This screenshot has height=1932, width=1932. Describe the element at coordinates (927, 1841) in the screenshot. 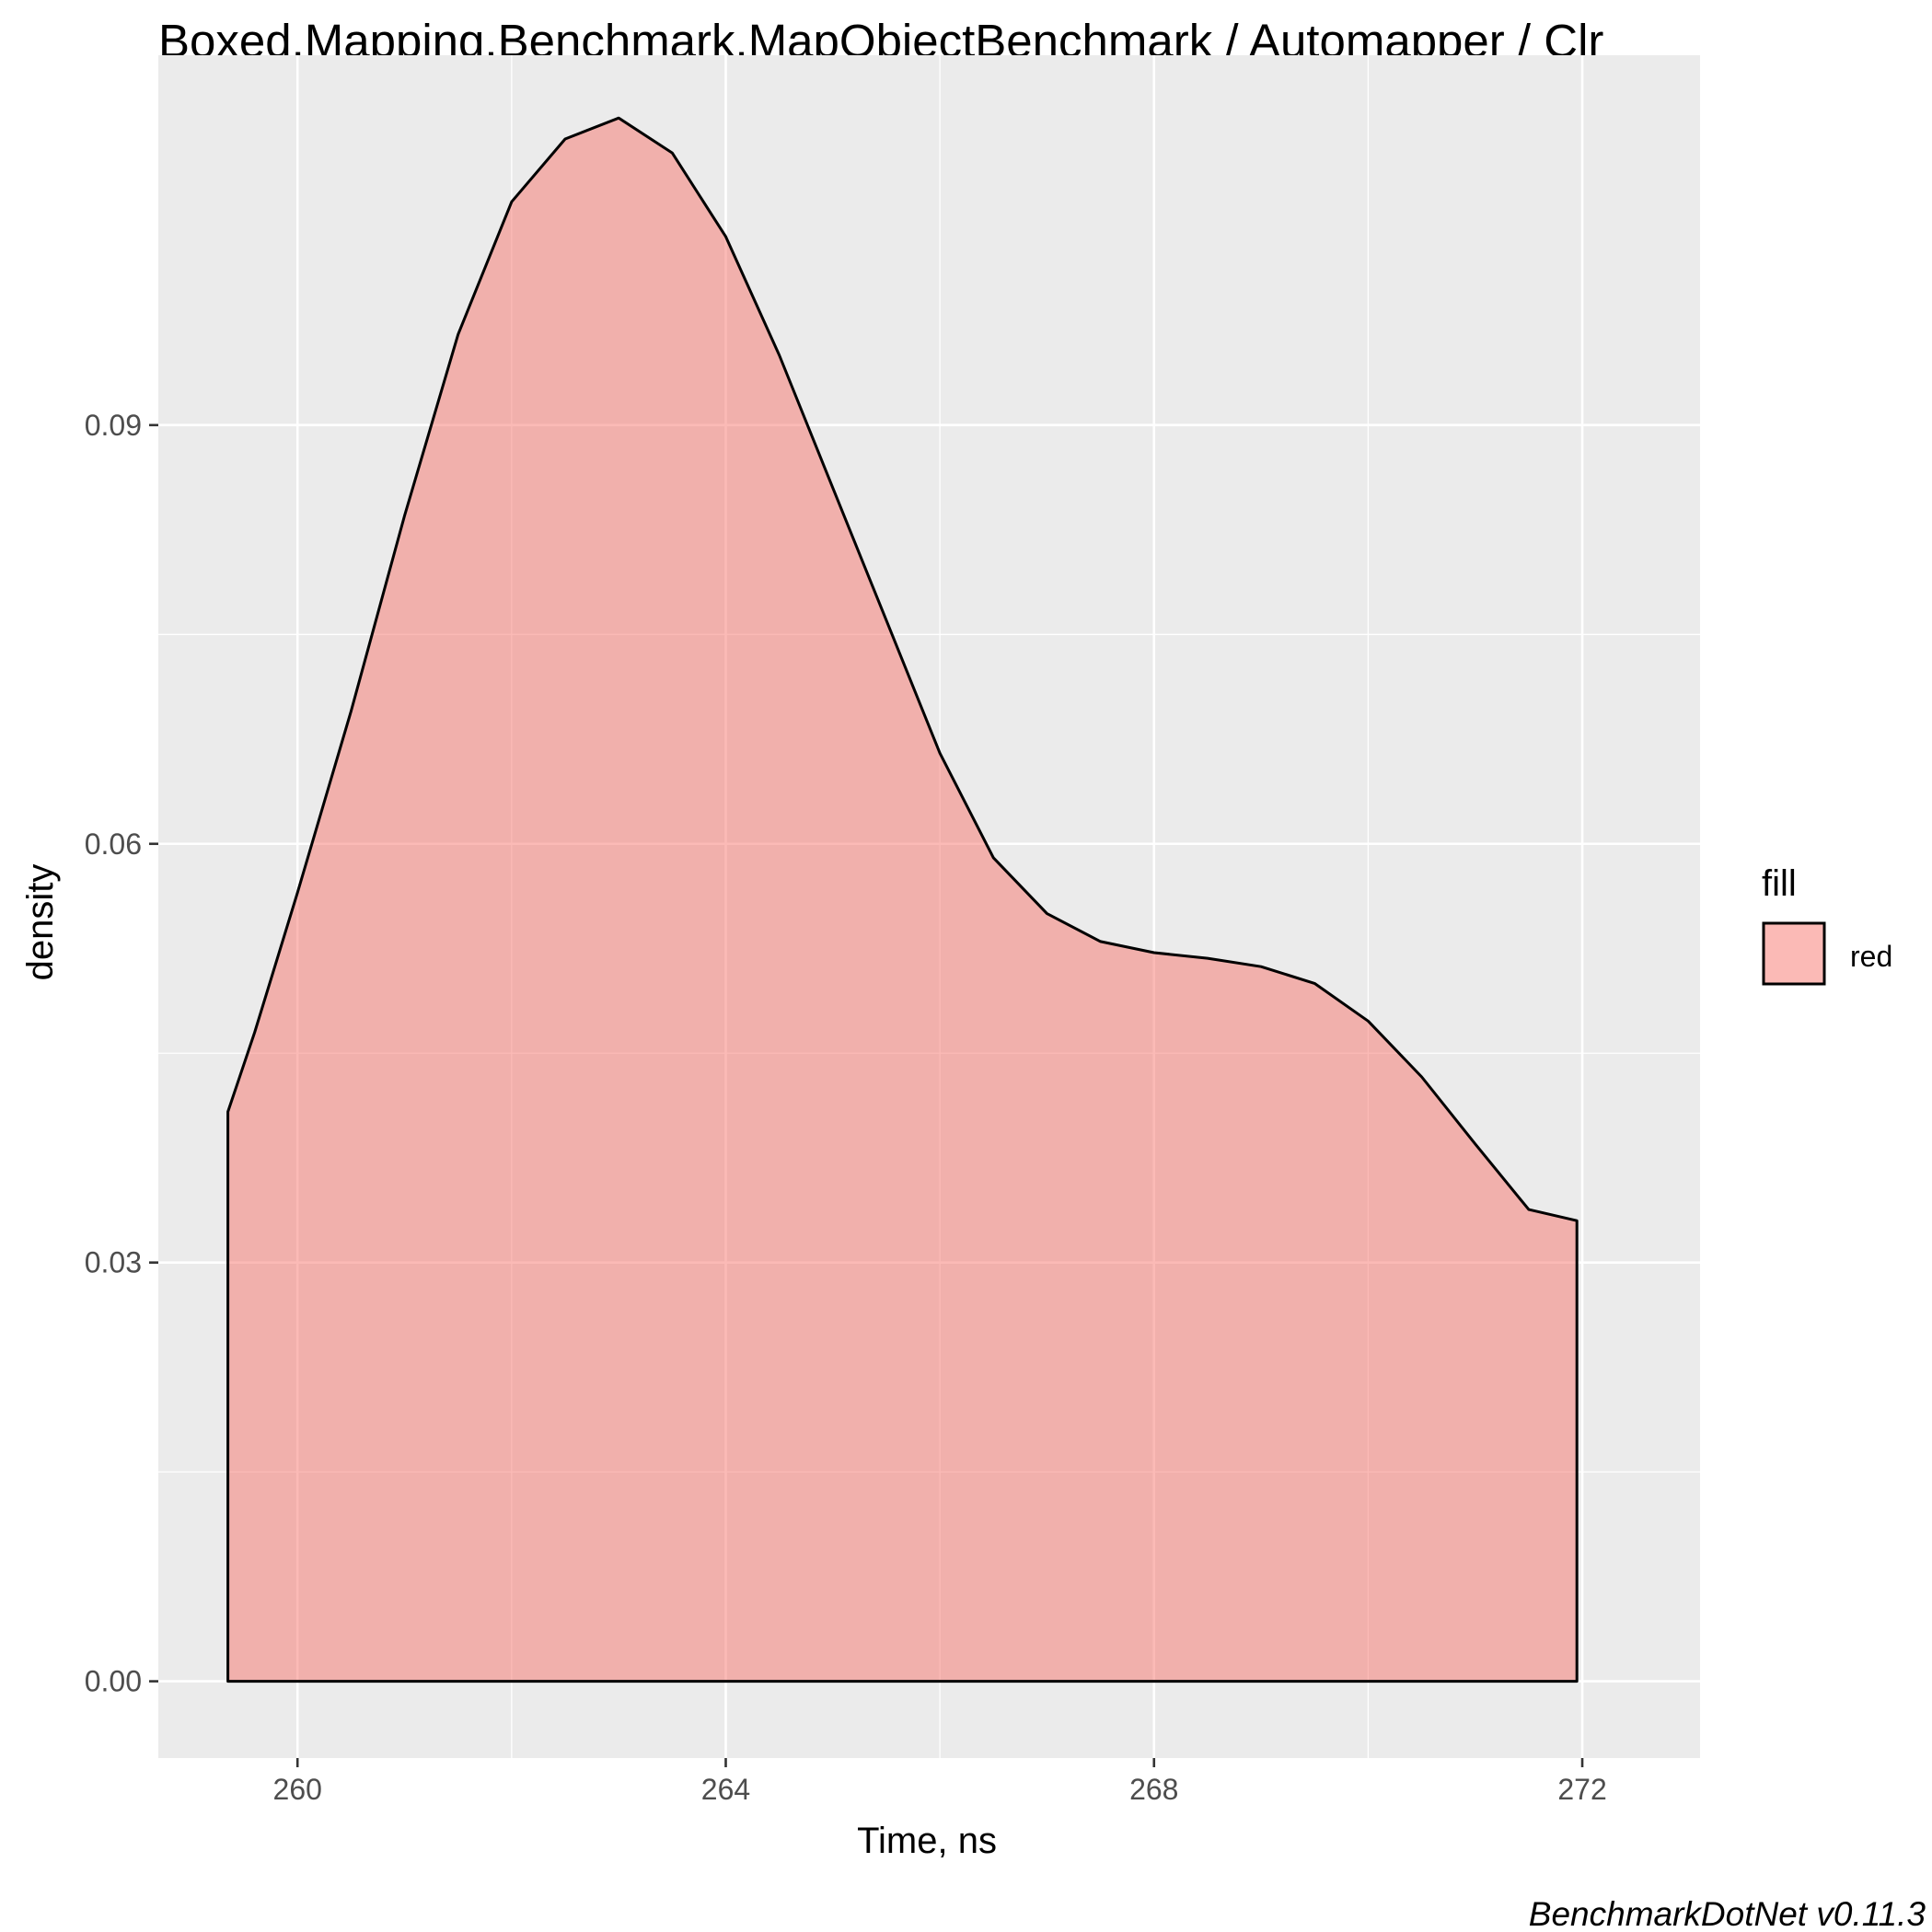

I see `x-axis-title: Time, ns` at that location.